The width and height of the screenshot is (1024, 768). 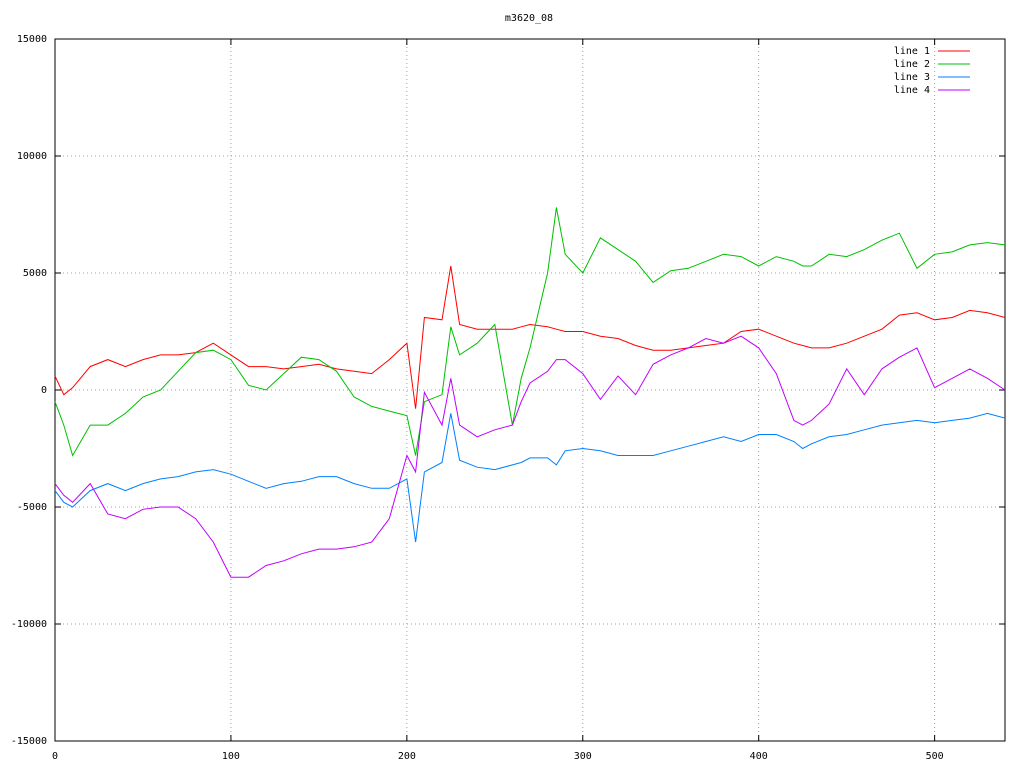 What do you see at coordinates (529, 18) in the screenshot?
I see `chart-title: m3620_08` at bounding box center [529, 18].